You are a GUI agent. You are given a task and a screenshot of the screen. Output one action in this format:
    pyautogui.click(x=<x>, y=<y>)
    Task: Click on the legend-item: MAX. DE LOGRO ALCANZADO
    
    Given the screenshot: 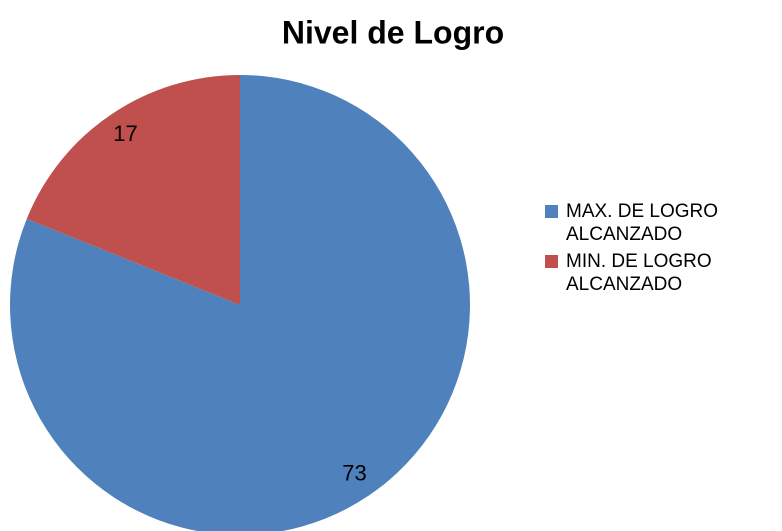 What is the action you would take?
    pyautogui.click(x=662, y=223)
    